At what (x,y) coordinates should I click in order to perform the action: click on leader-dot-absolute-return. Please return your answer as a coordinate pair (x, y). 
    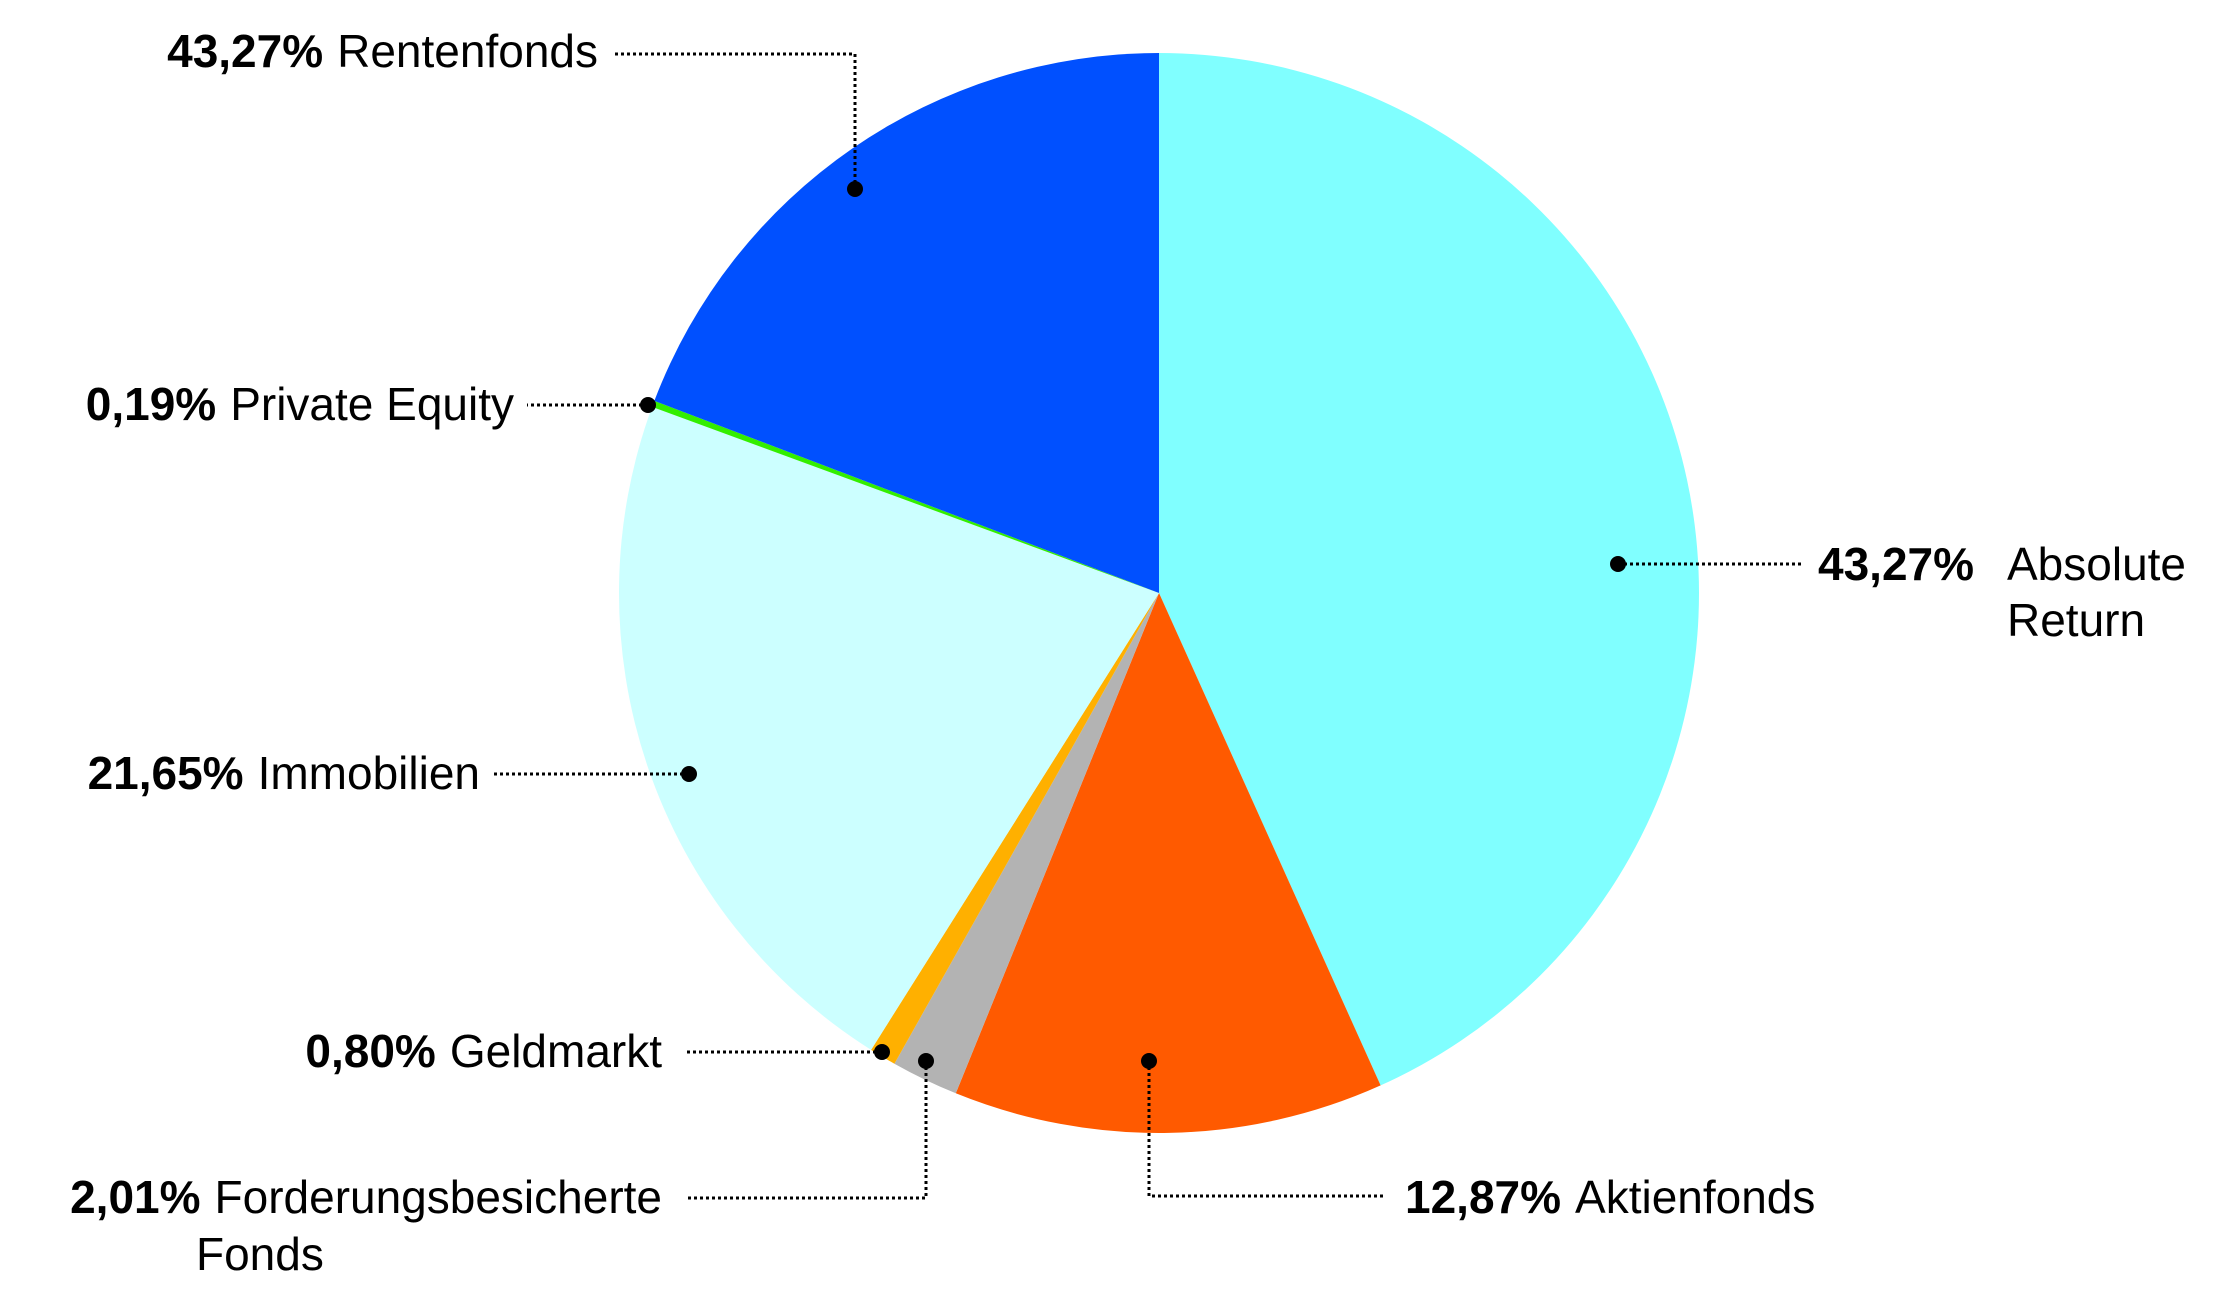
    Looking at the image, I should click on (1618, 564).